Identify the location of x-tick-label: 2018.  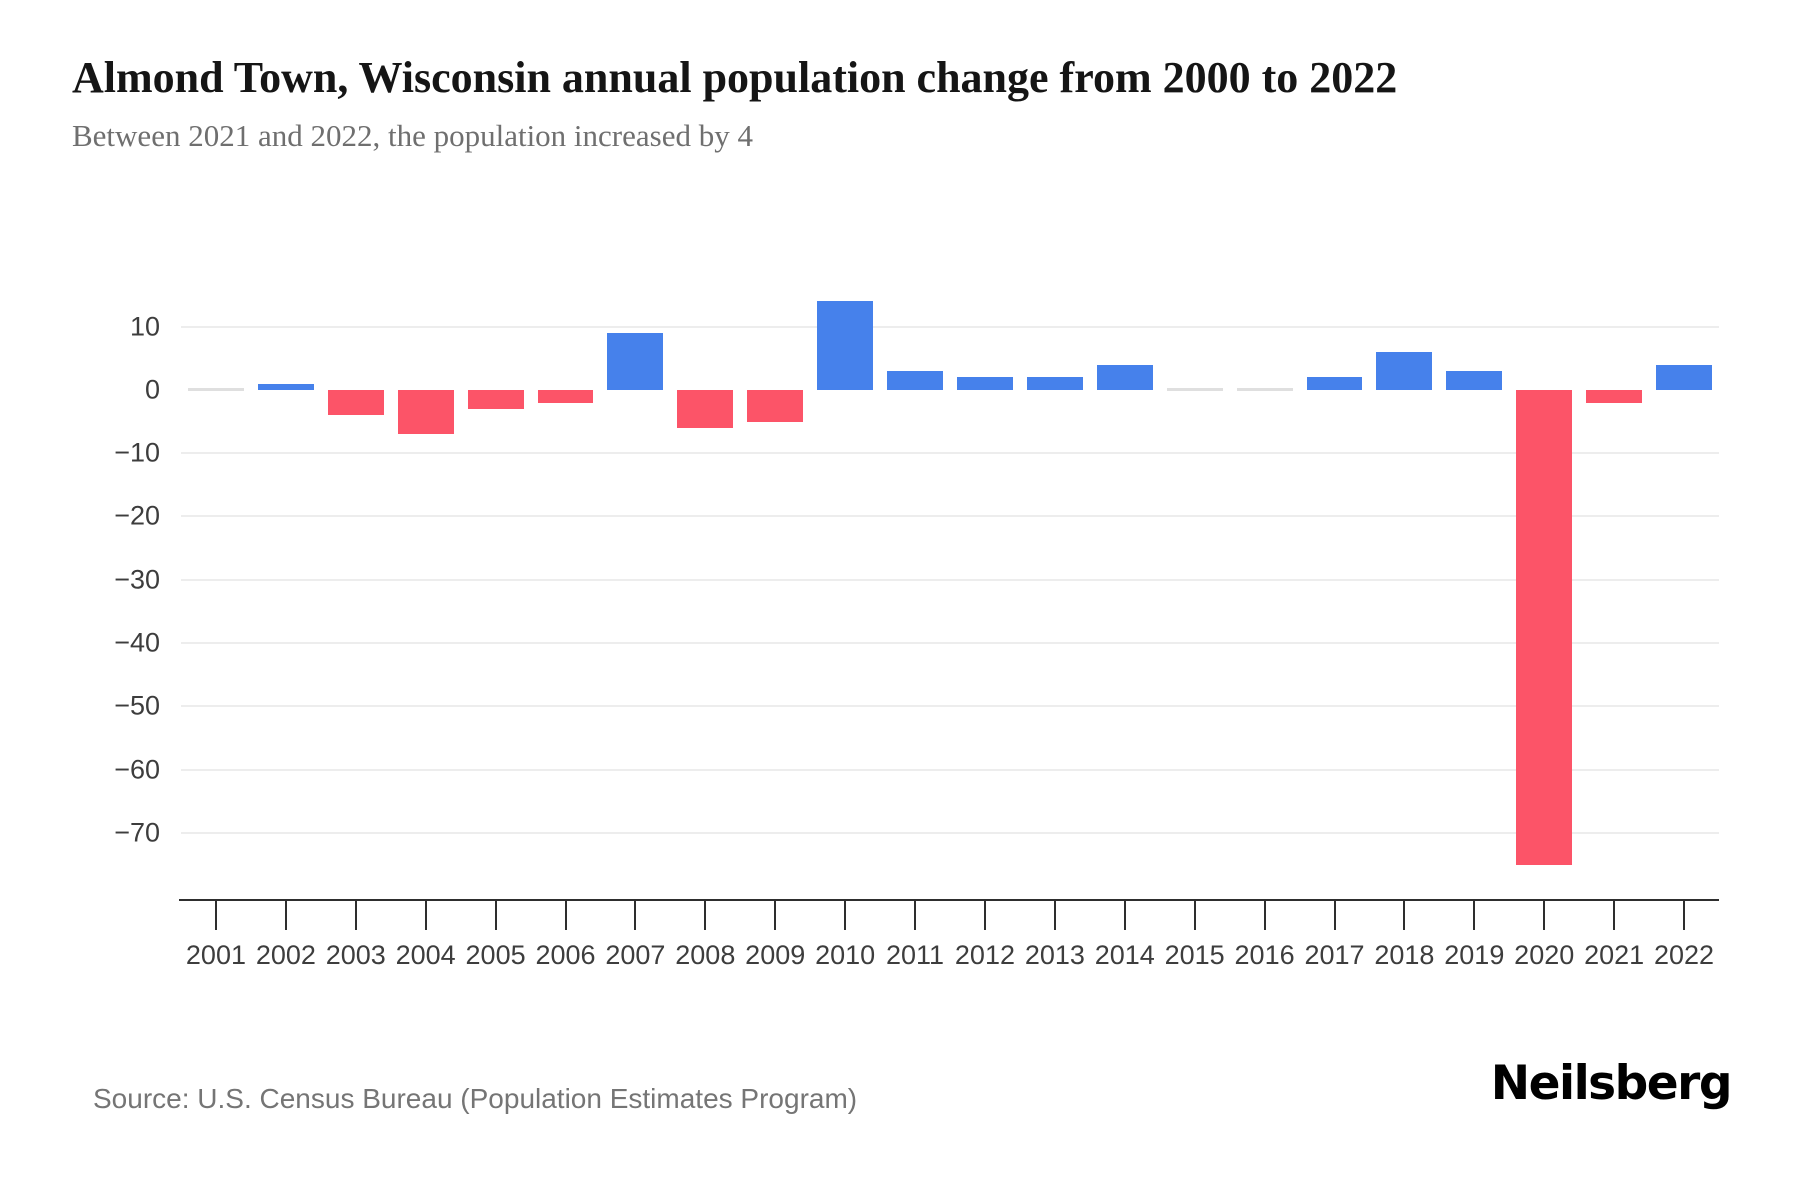
(1404, 955).